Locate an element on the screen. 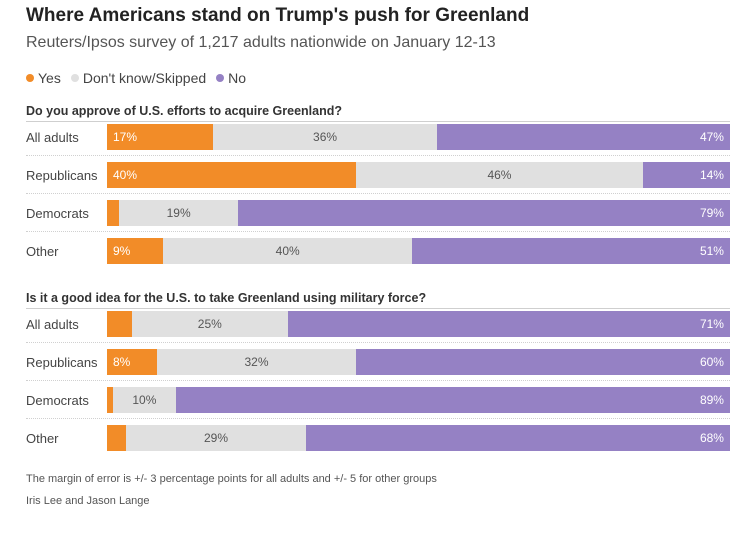 This screenshot has height=537, width=752. legend: Yes Don't know/Skipped No is located at coordinates (136, 78).